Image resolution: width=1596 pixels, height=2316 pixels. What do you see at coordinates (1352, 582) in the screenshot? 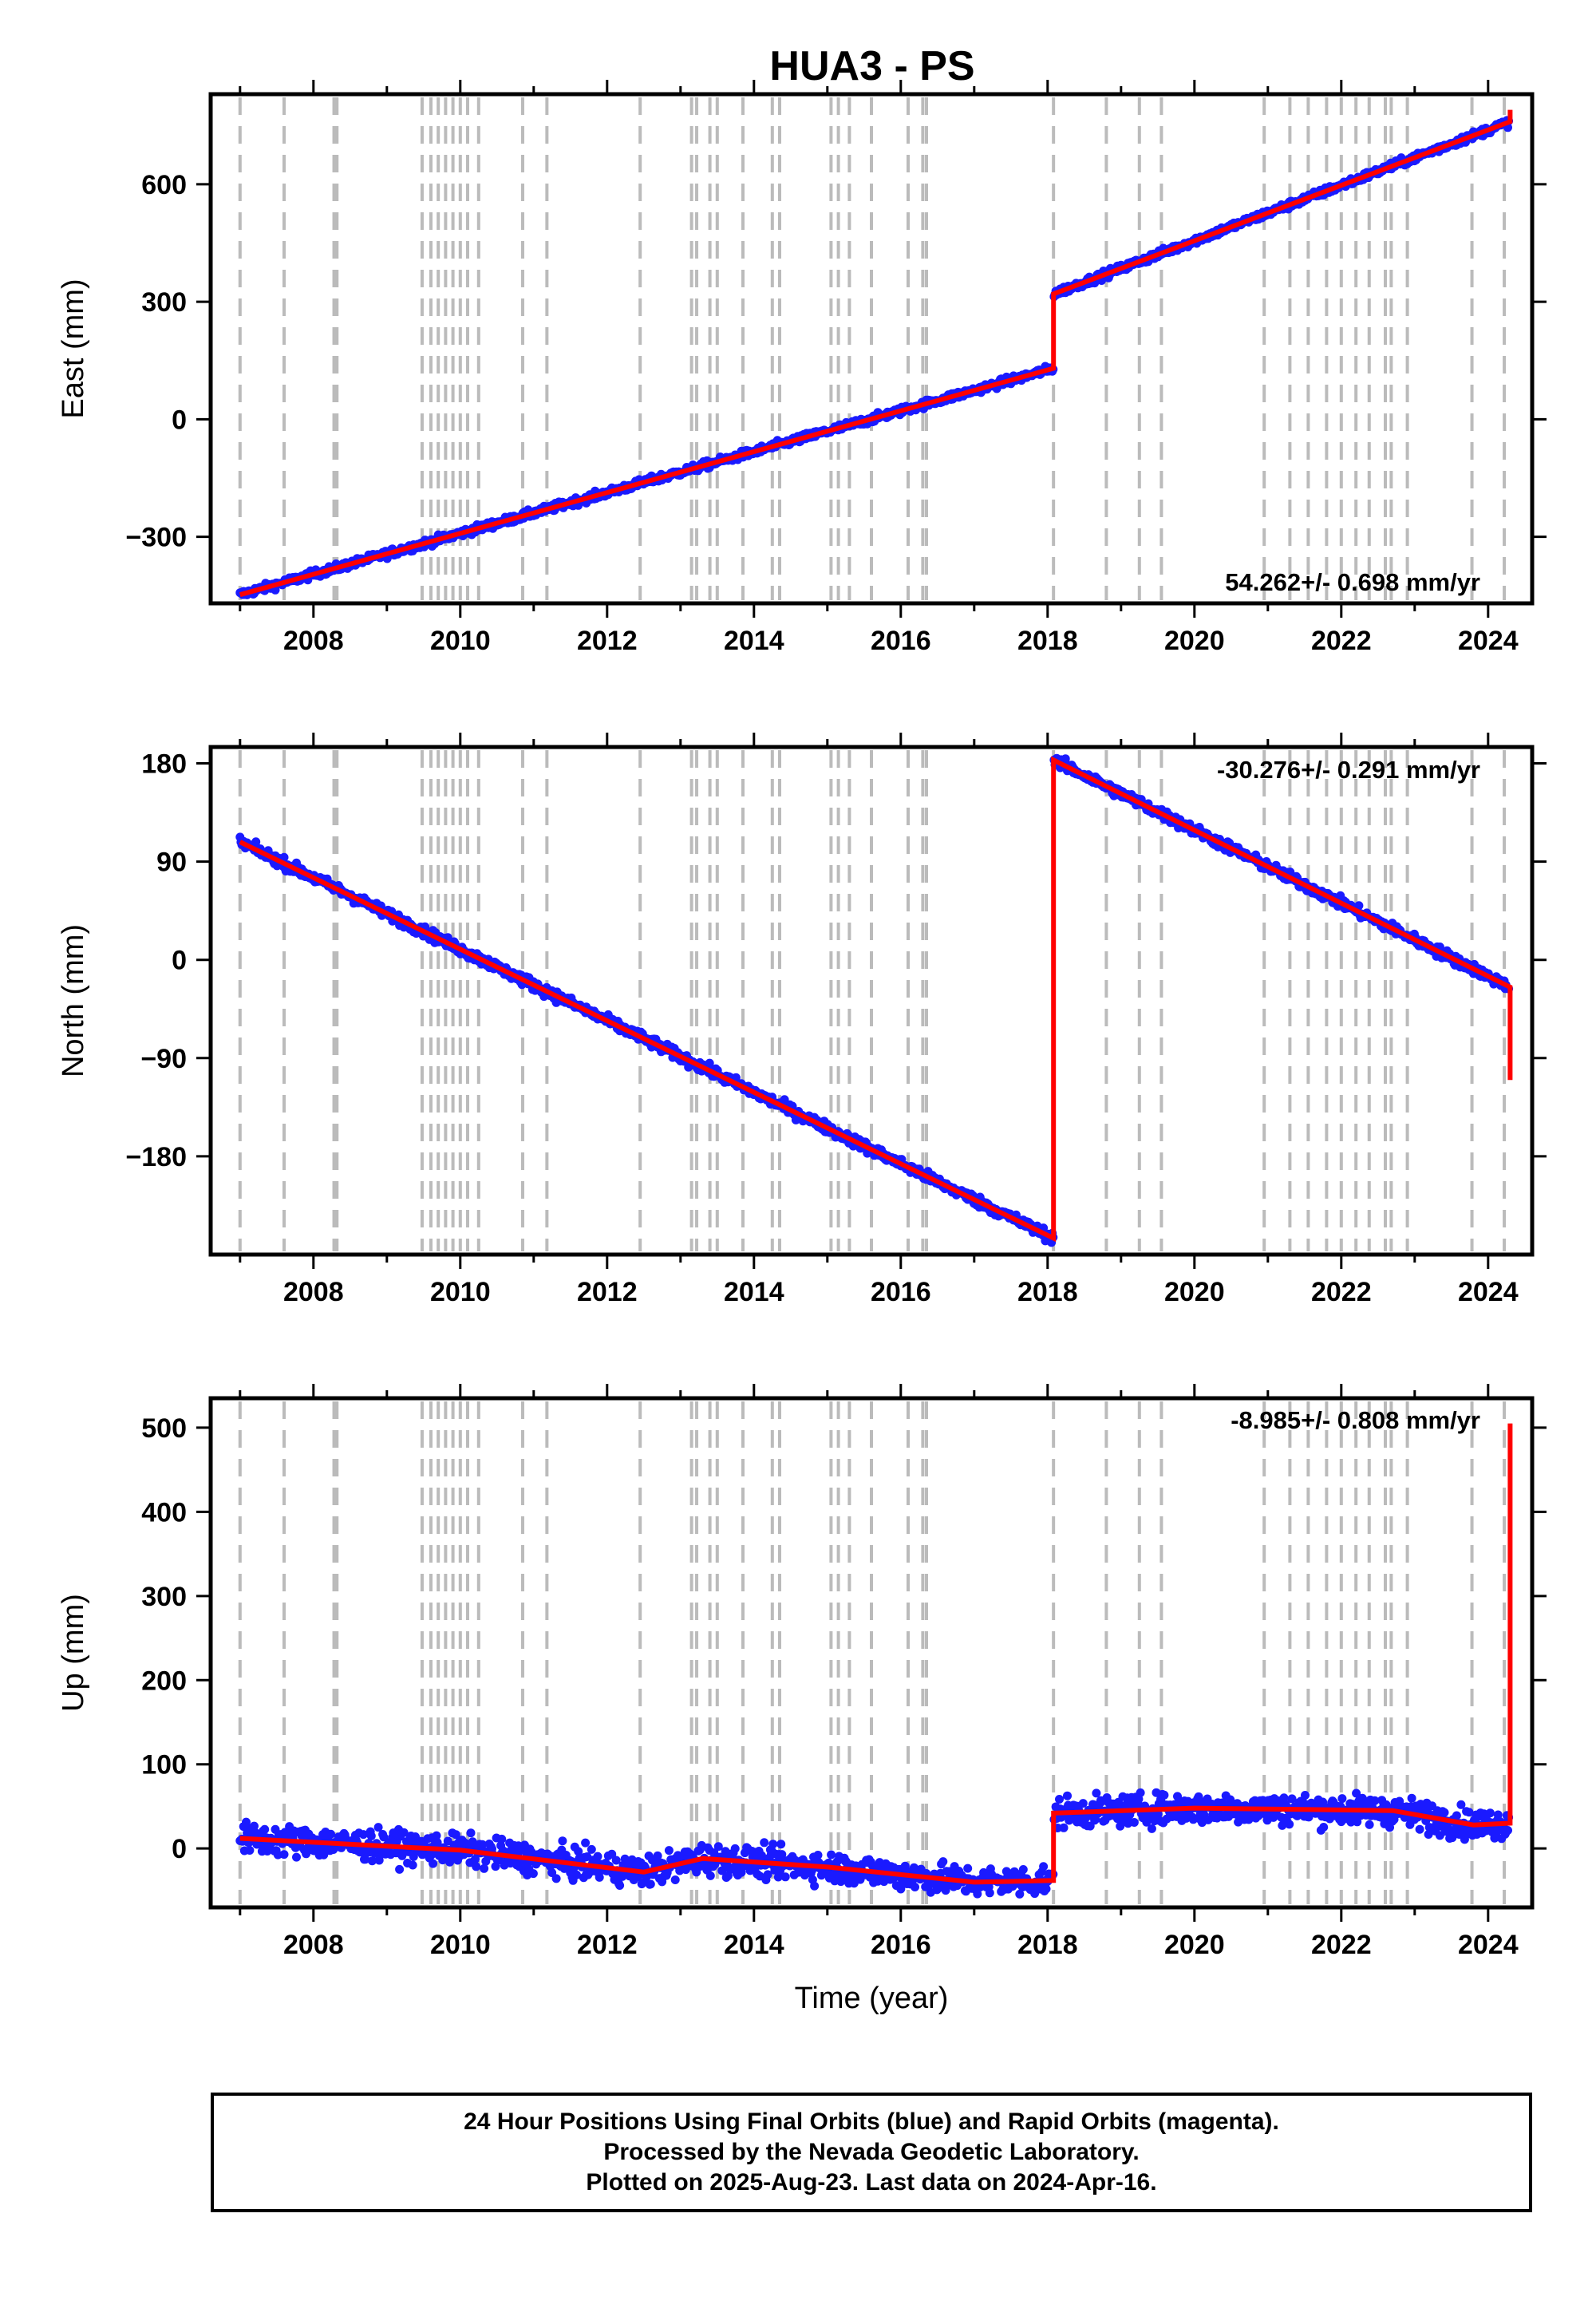
I see `velocity-rate-label: 54.262+/- 0.698 mm/yr` at bounding box center [1352, 582].